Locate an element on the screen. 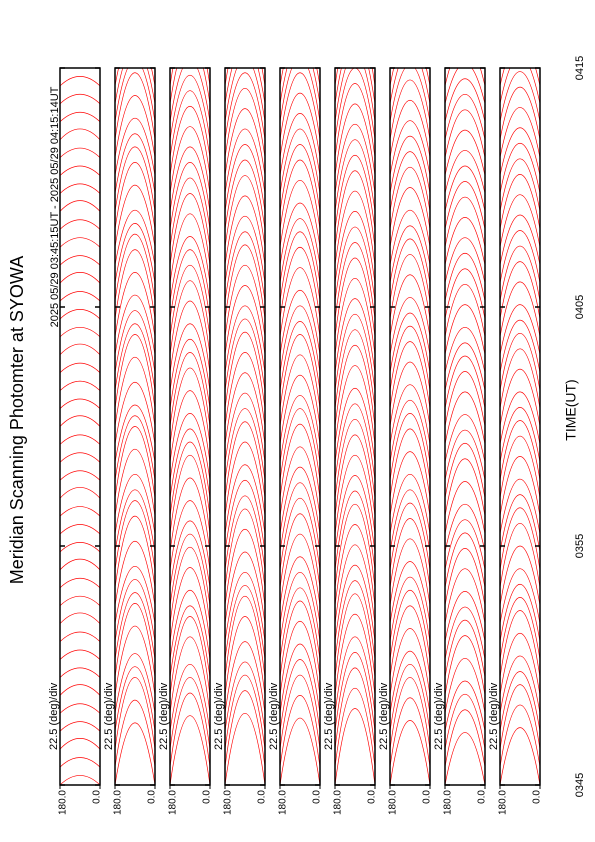 The height and width of the screenshot is (842, 595). y-tick-label: 180.0 is located at coordinates (393, 802).